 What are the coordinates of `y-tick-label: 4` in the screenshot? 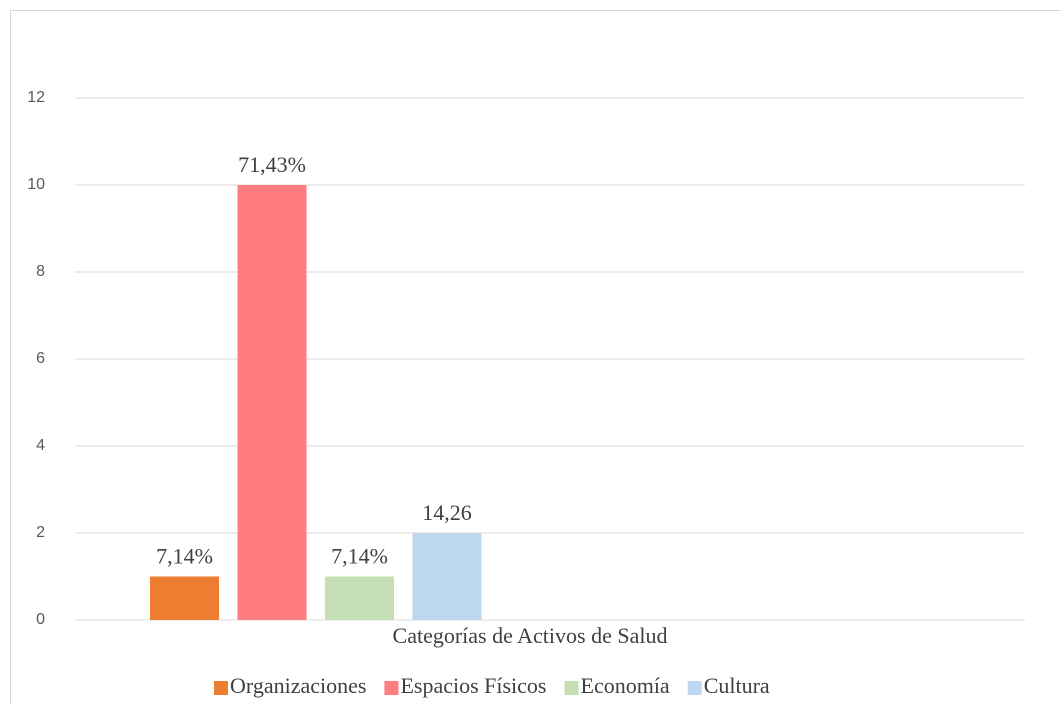 It's located at (40, 445).